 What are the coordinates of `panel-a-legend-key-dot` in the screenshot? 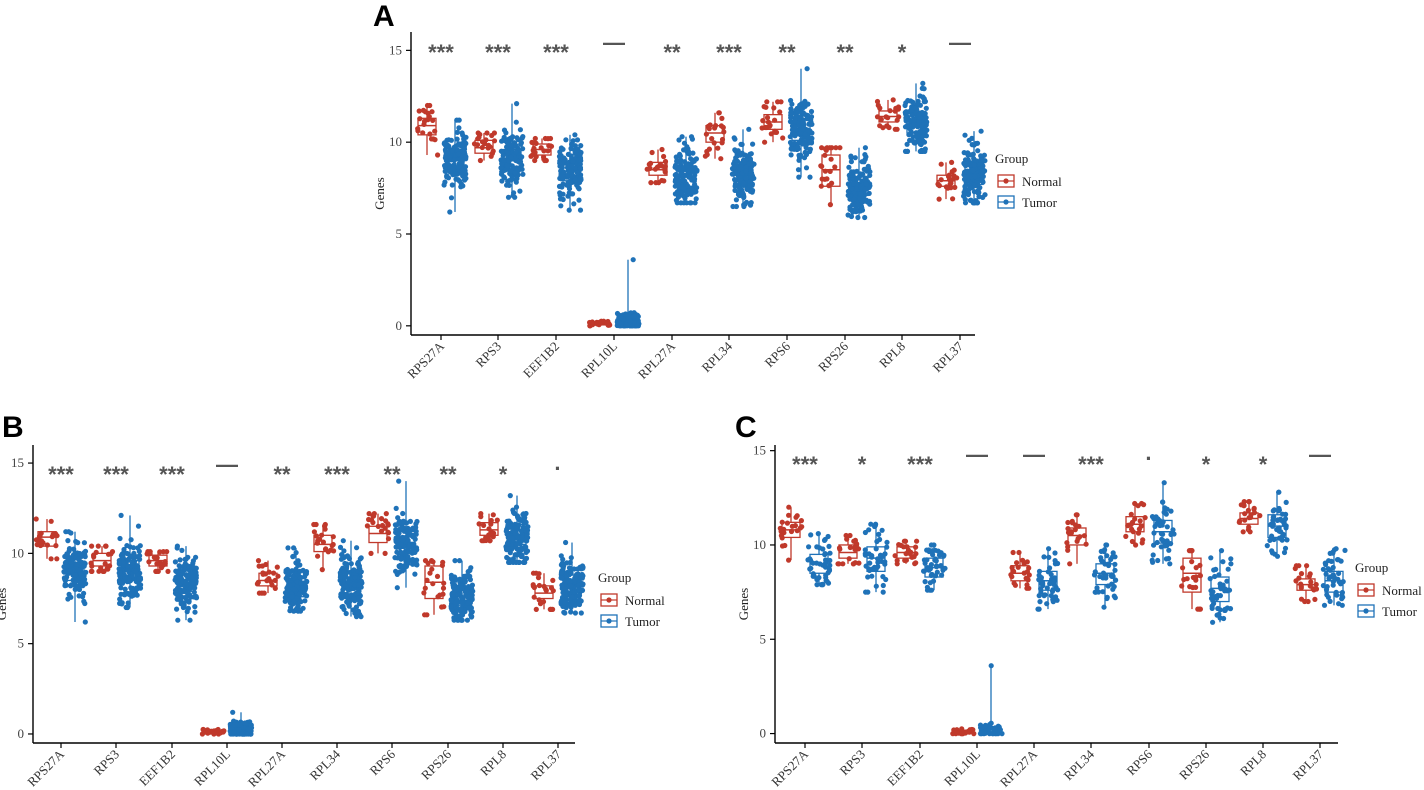 It's located at (1006, 202).